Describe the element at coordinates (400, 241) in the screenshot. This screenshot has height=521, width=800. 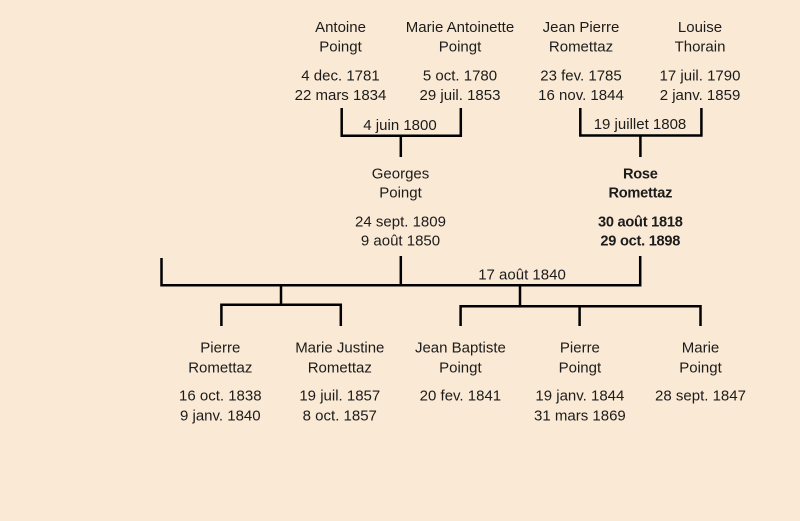
I see `svg-text: 9 août 1850` at that location.